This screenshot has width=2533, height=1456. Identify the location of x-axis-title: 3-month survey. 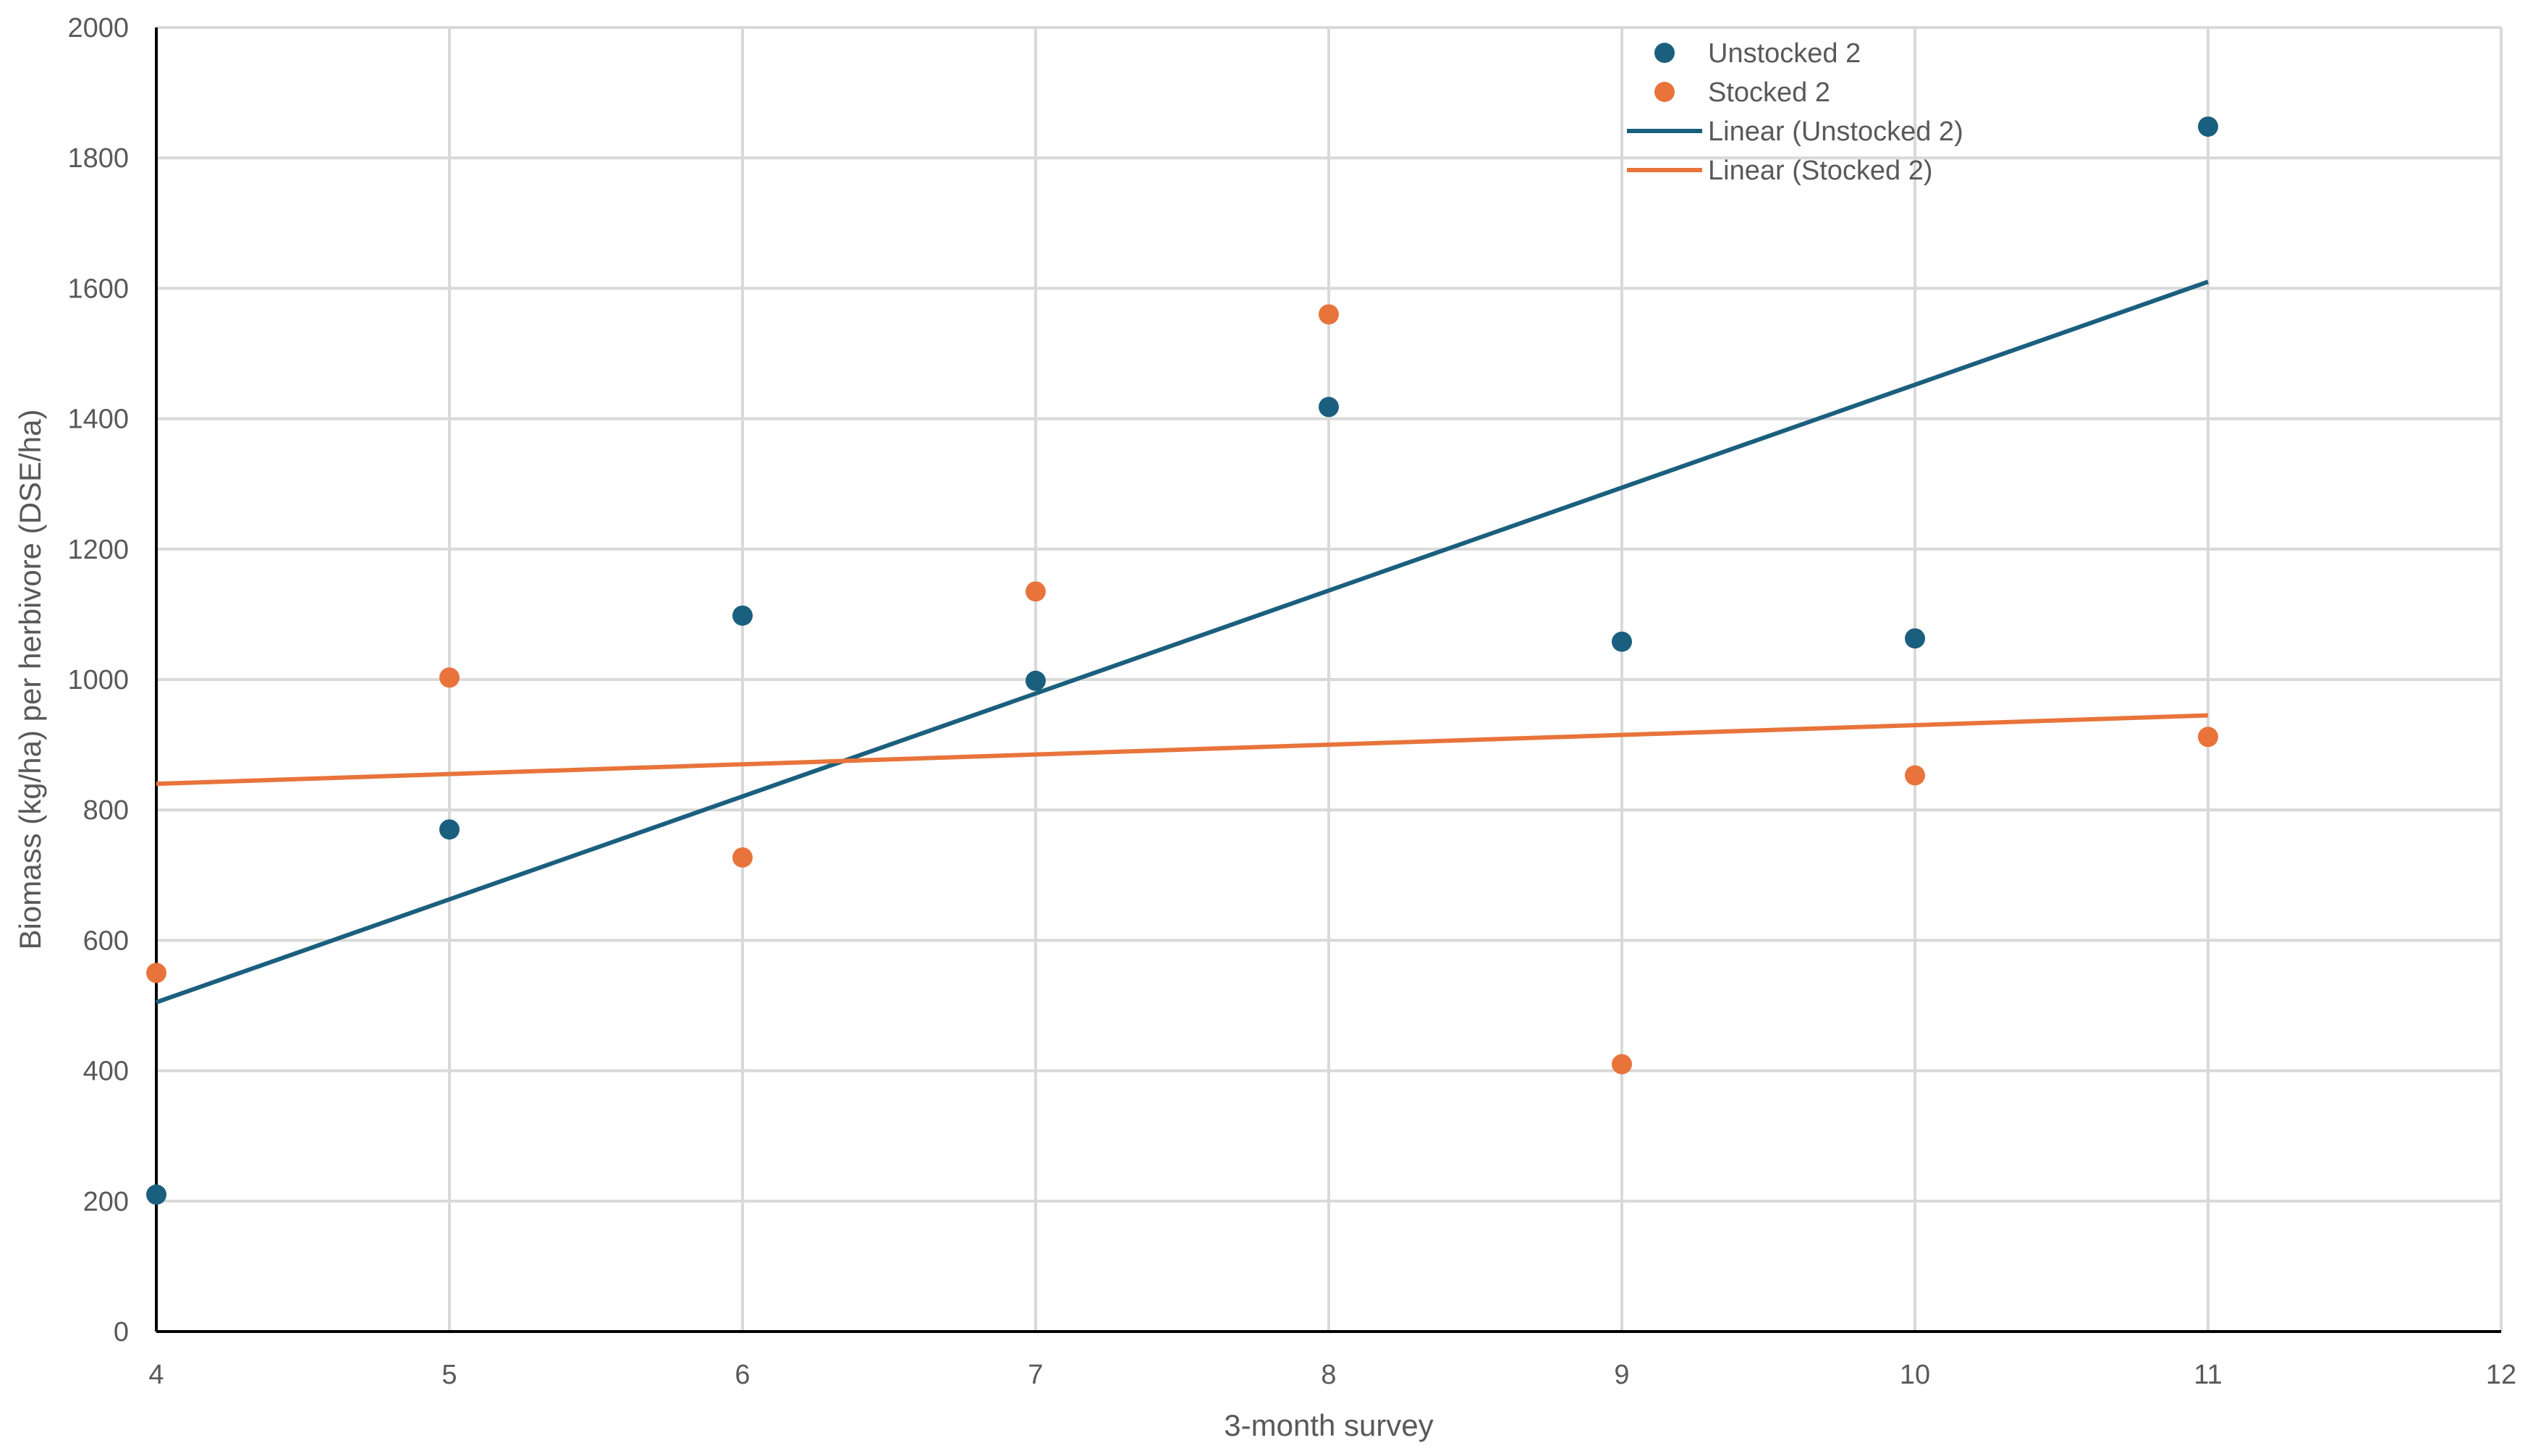
(1329, 1425).